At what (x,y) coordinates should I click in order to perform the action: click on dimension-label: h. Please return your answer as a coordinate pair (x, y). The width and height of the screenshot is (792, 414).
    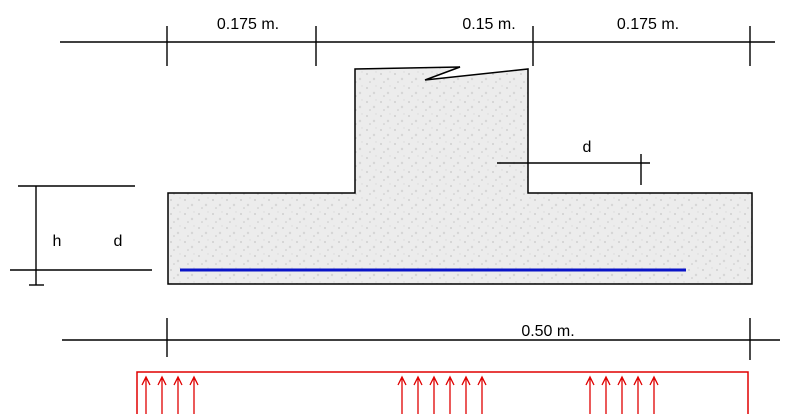
    Looking at the image, I should click on (57, 241).